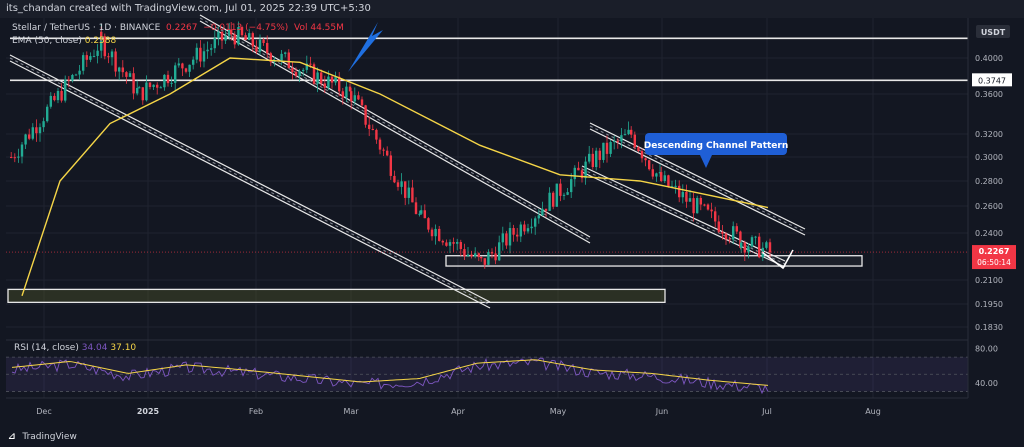 The height and width of the screenshot is (447, 1024). What do you see at coordinates (989, 280) in the screenshot?
I see `y-tick-label: 0.2100` at bounding box center [989, 280].